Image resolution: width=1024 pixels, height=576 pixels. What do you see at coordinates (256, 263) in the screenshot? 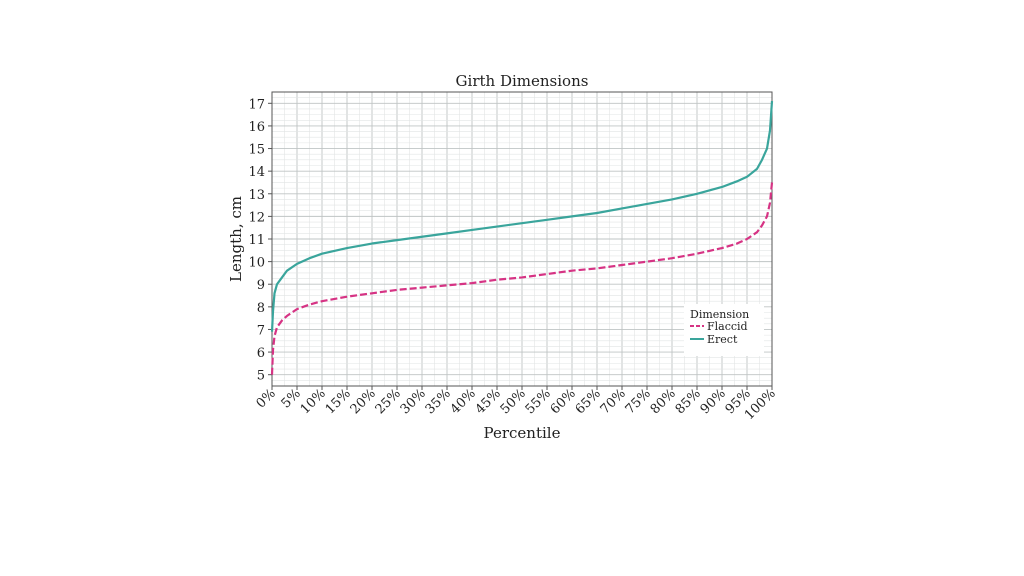
I see `y-tick-label: 10` at bounding box center [256, 263].